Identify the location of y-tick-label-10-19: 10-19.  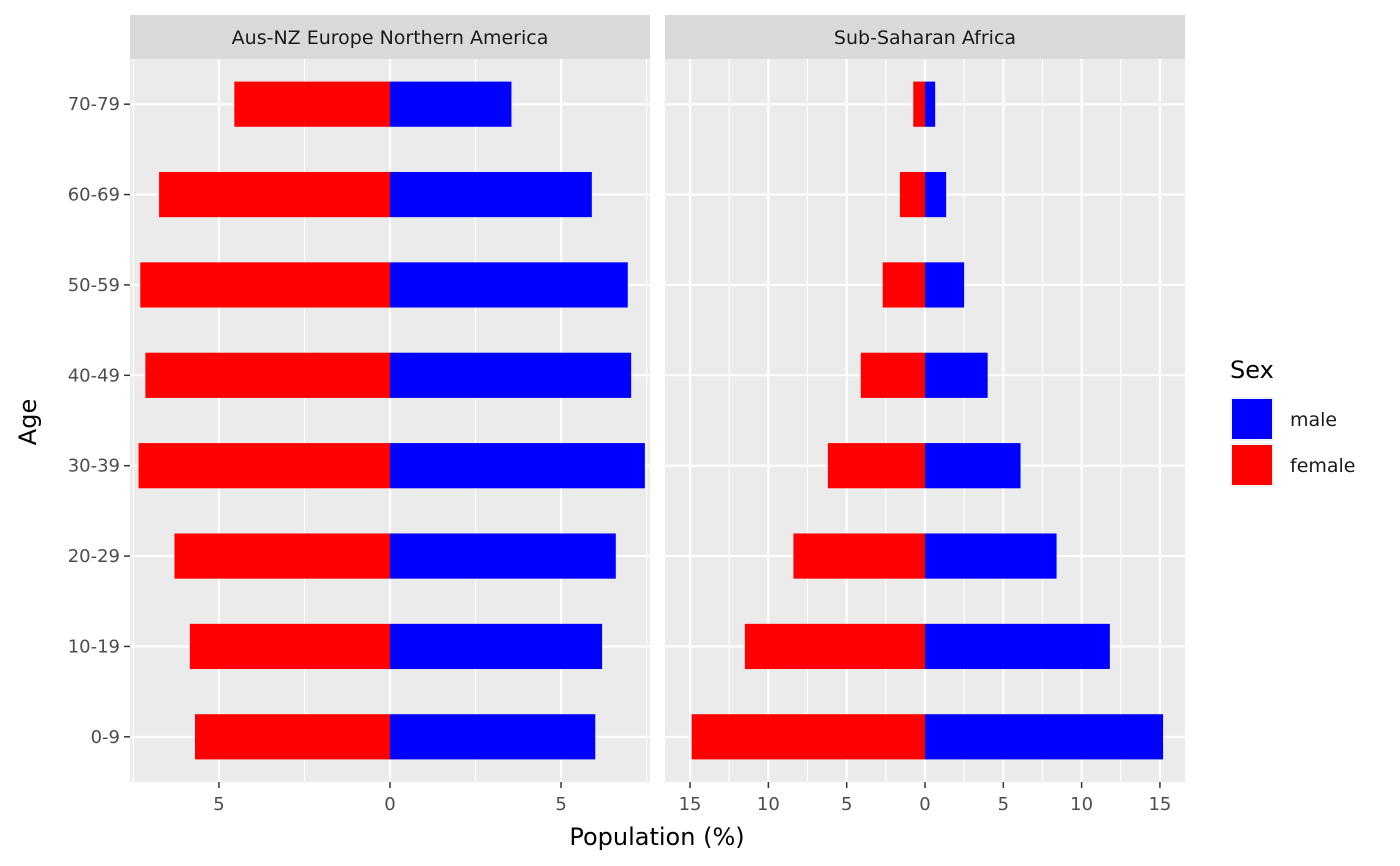
(94, 646).